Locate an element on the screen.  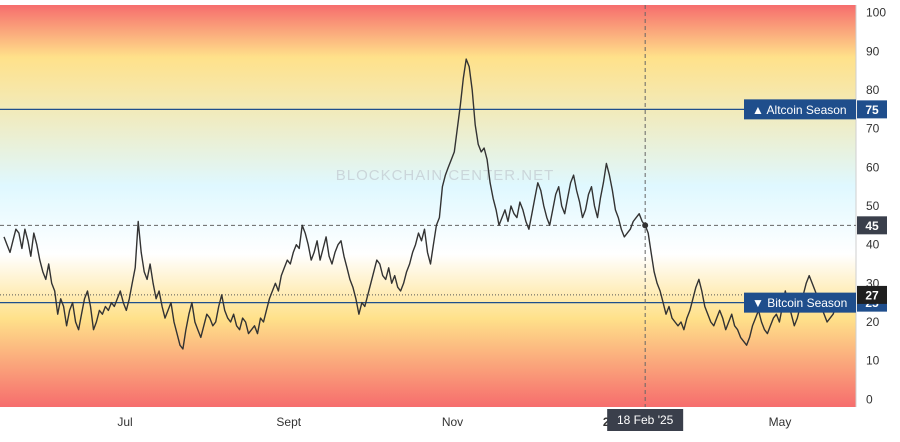
y-tick-label: 100 is located at coordinates (876, 13).